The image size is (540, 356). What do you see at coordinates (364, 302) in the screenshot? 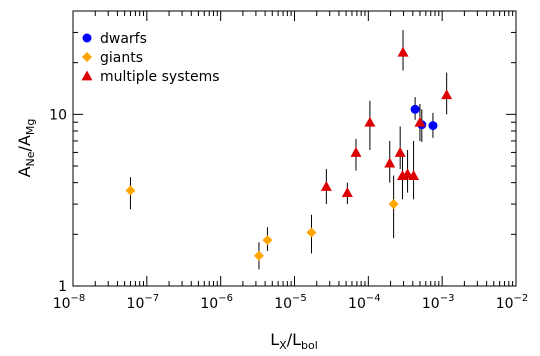
I see `x-tick-label: 10⁻⁴` at bounding box center [364, 302].